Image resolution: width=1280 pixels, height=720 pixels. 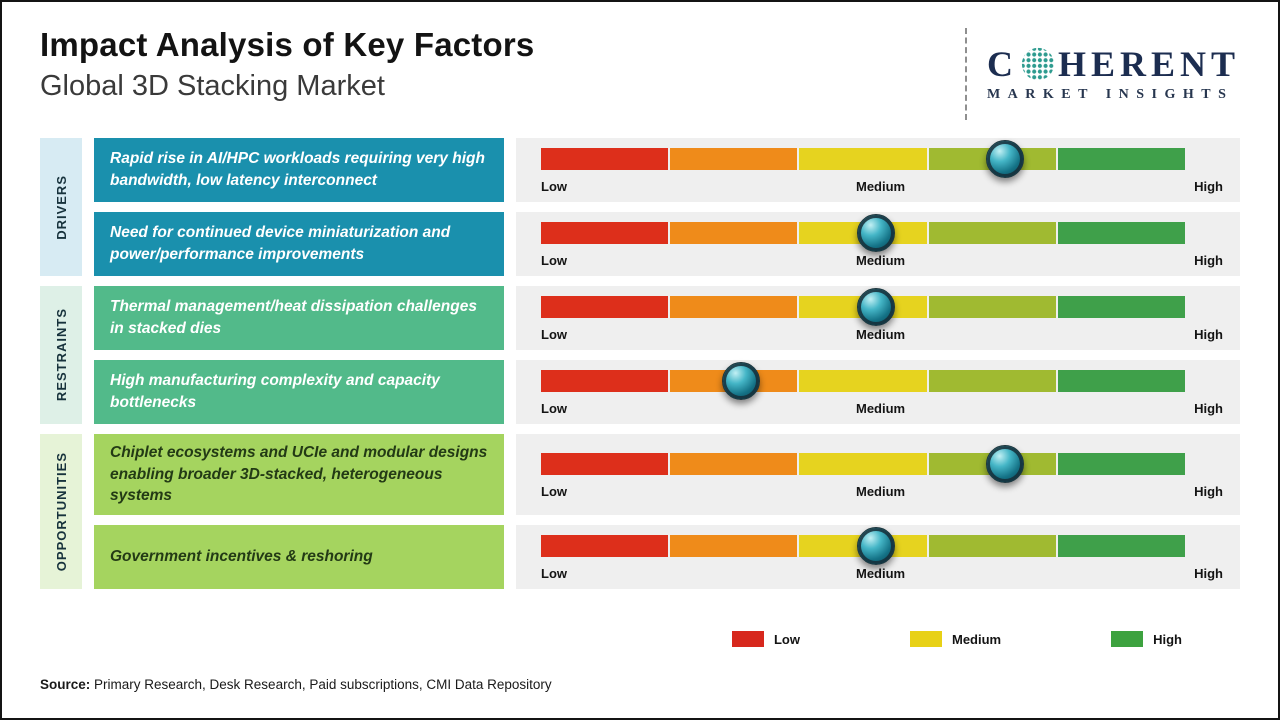 What do you see at coordinates (976, 639) in the screenshot?
I see `legend-label: Medium` at bounding box center [976, 639].